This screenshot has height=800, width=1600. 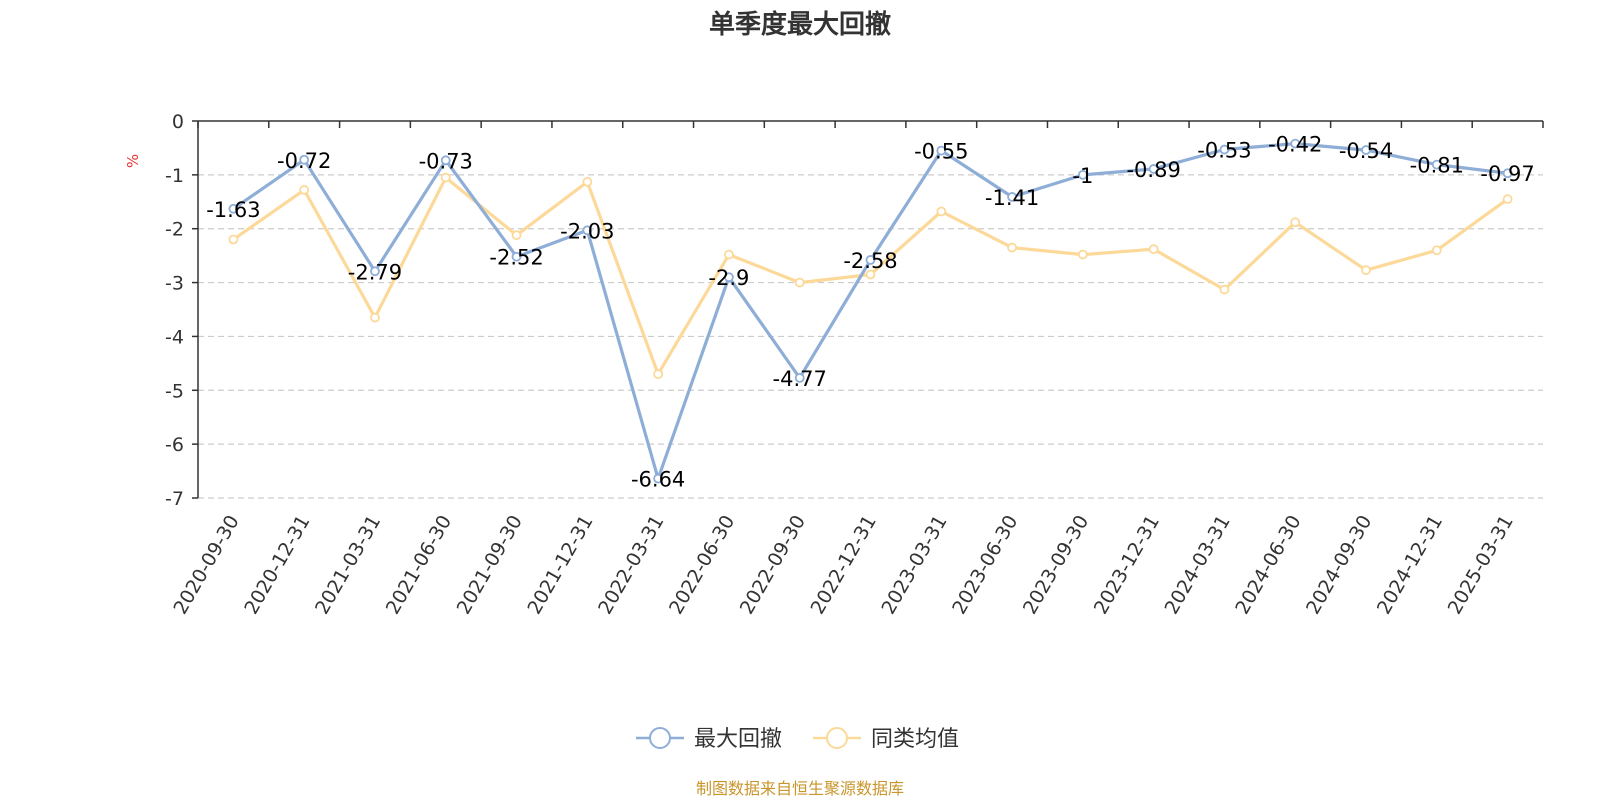 I want to click on x-tick-label: 2025-03-31, so click(x=1481, y=565).